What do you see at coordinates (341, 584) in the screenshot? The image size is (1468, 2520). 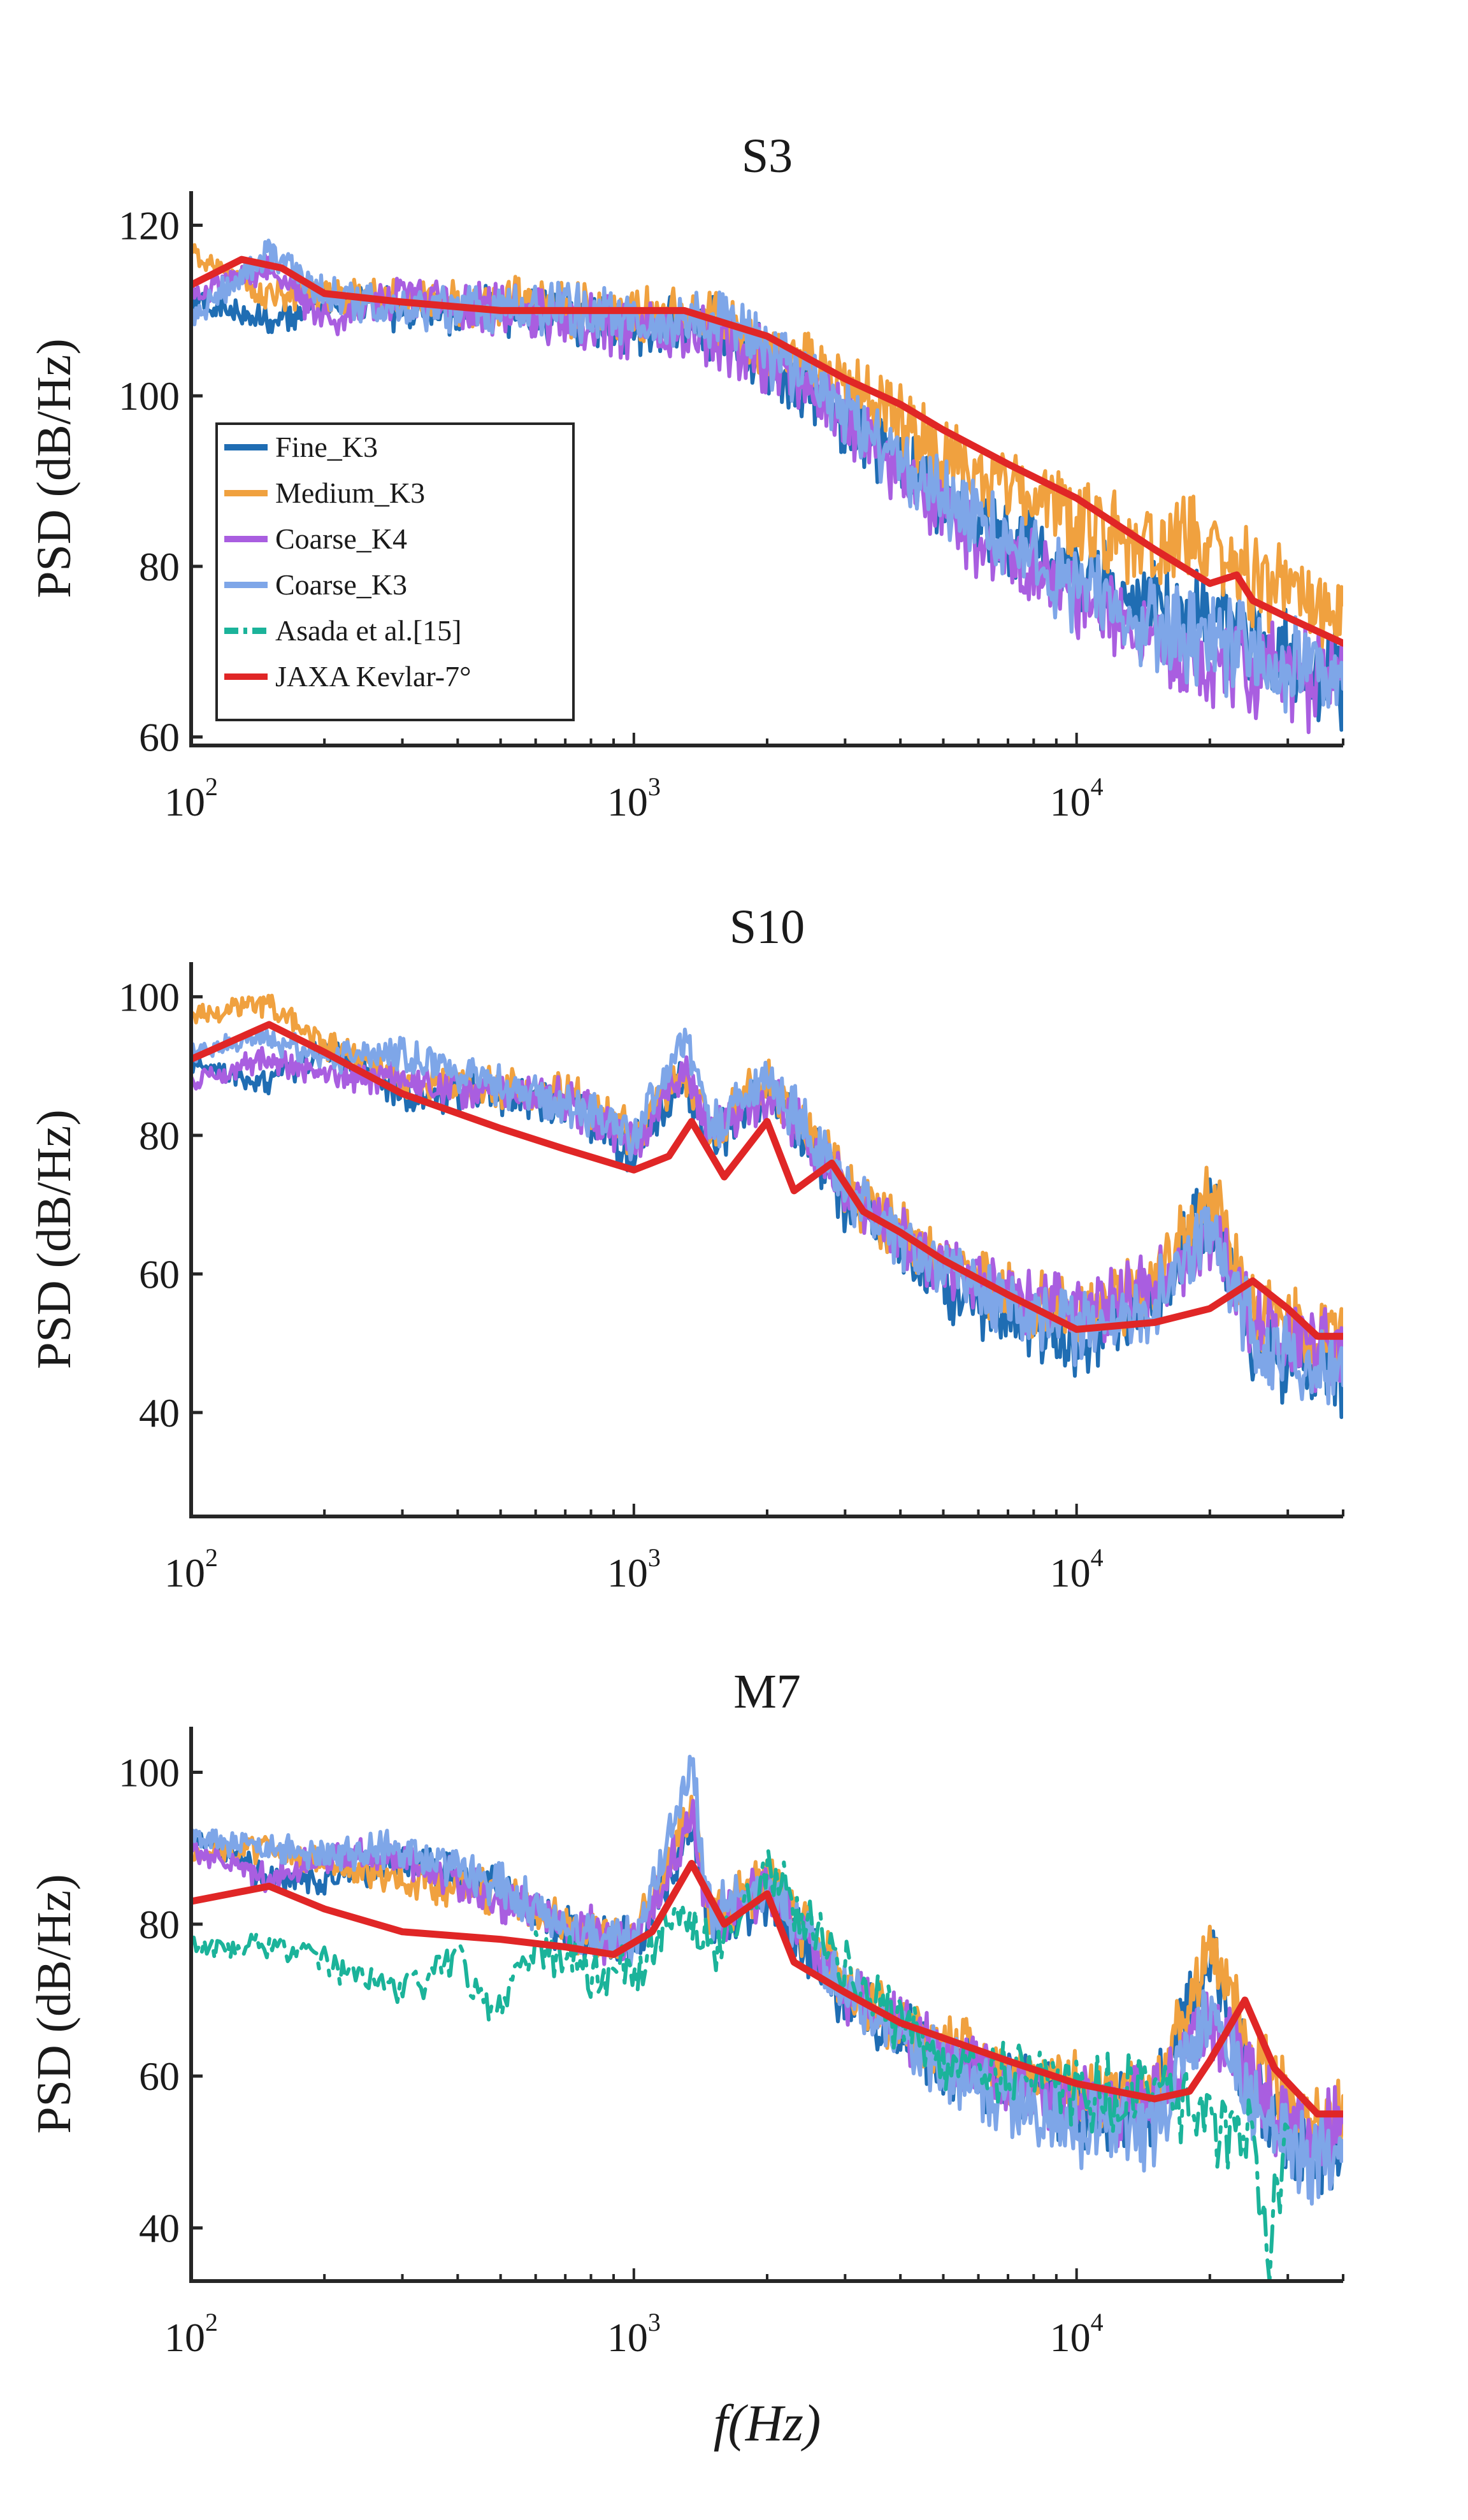 I see `legend-label: Coarse_K3` at bounding box center [341, 584].